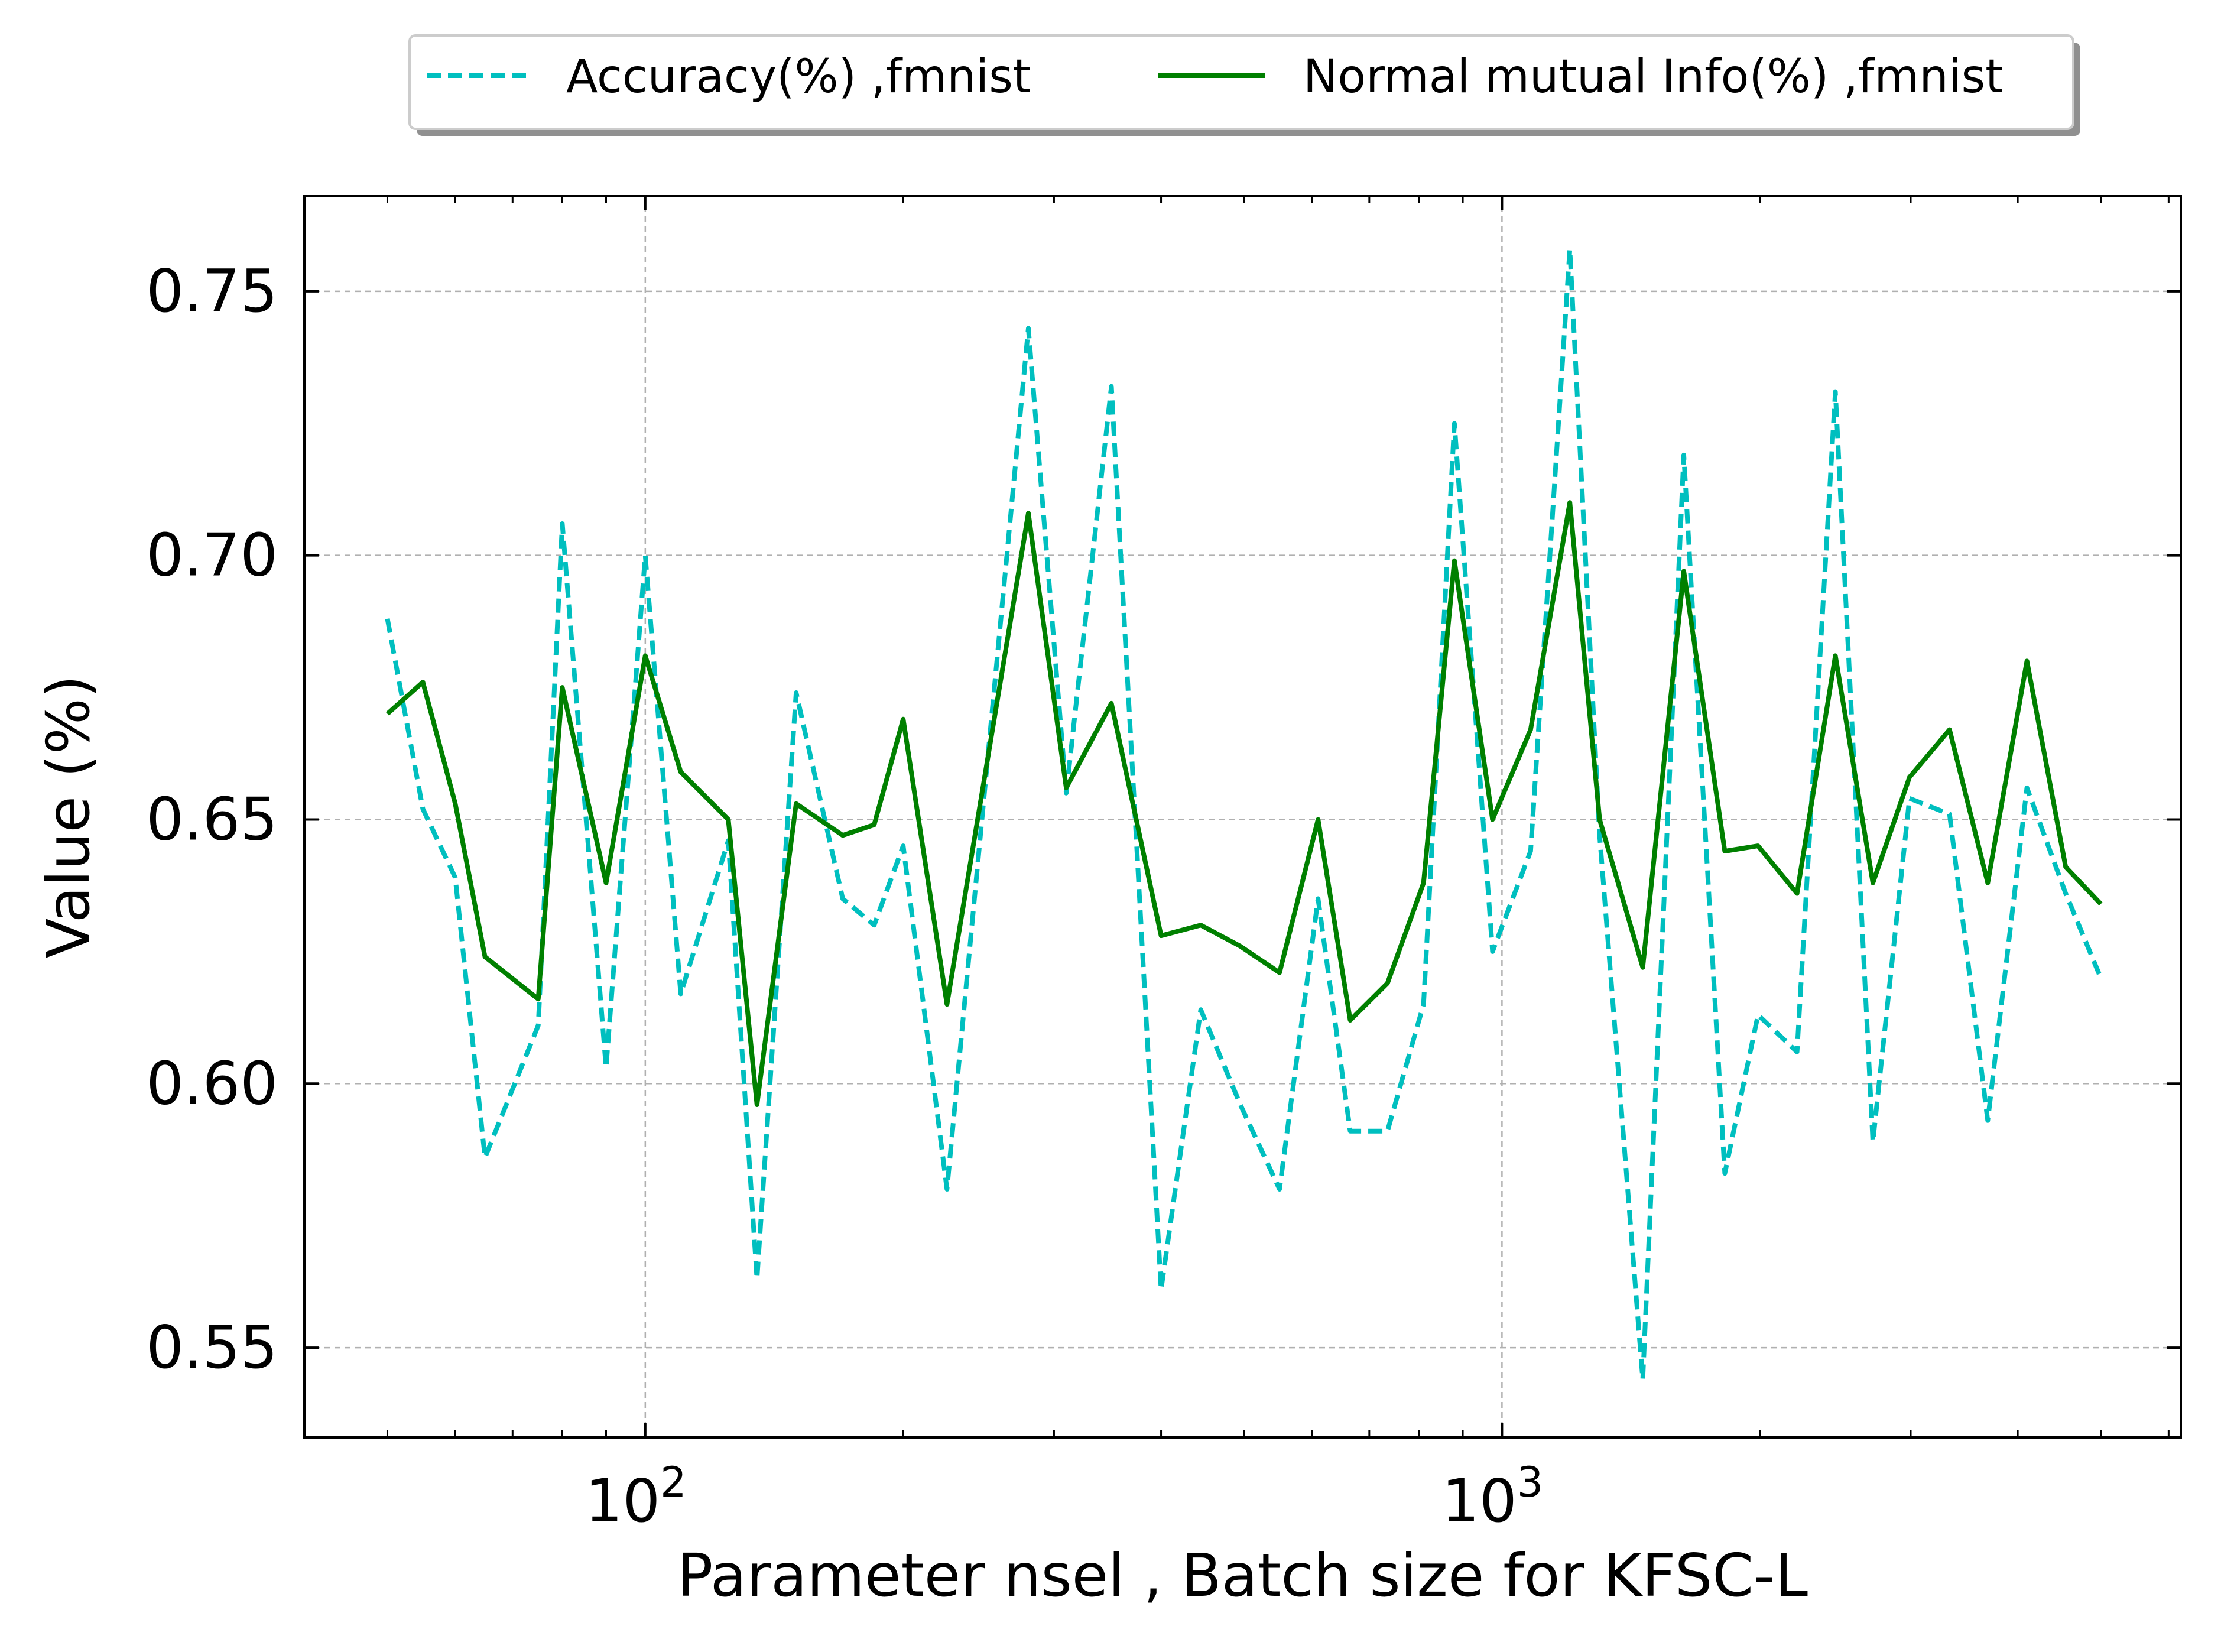 The image size is (2221, 1652). Describe the element at coordinates (798, 77) in the screenshot. I see `legend-entry-accuracy-label: Accuracy(%) ,fmnist` at that location.